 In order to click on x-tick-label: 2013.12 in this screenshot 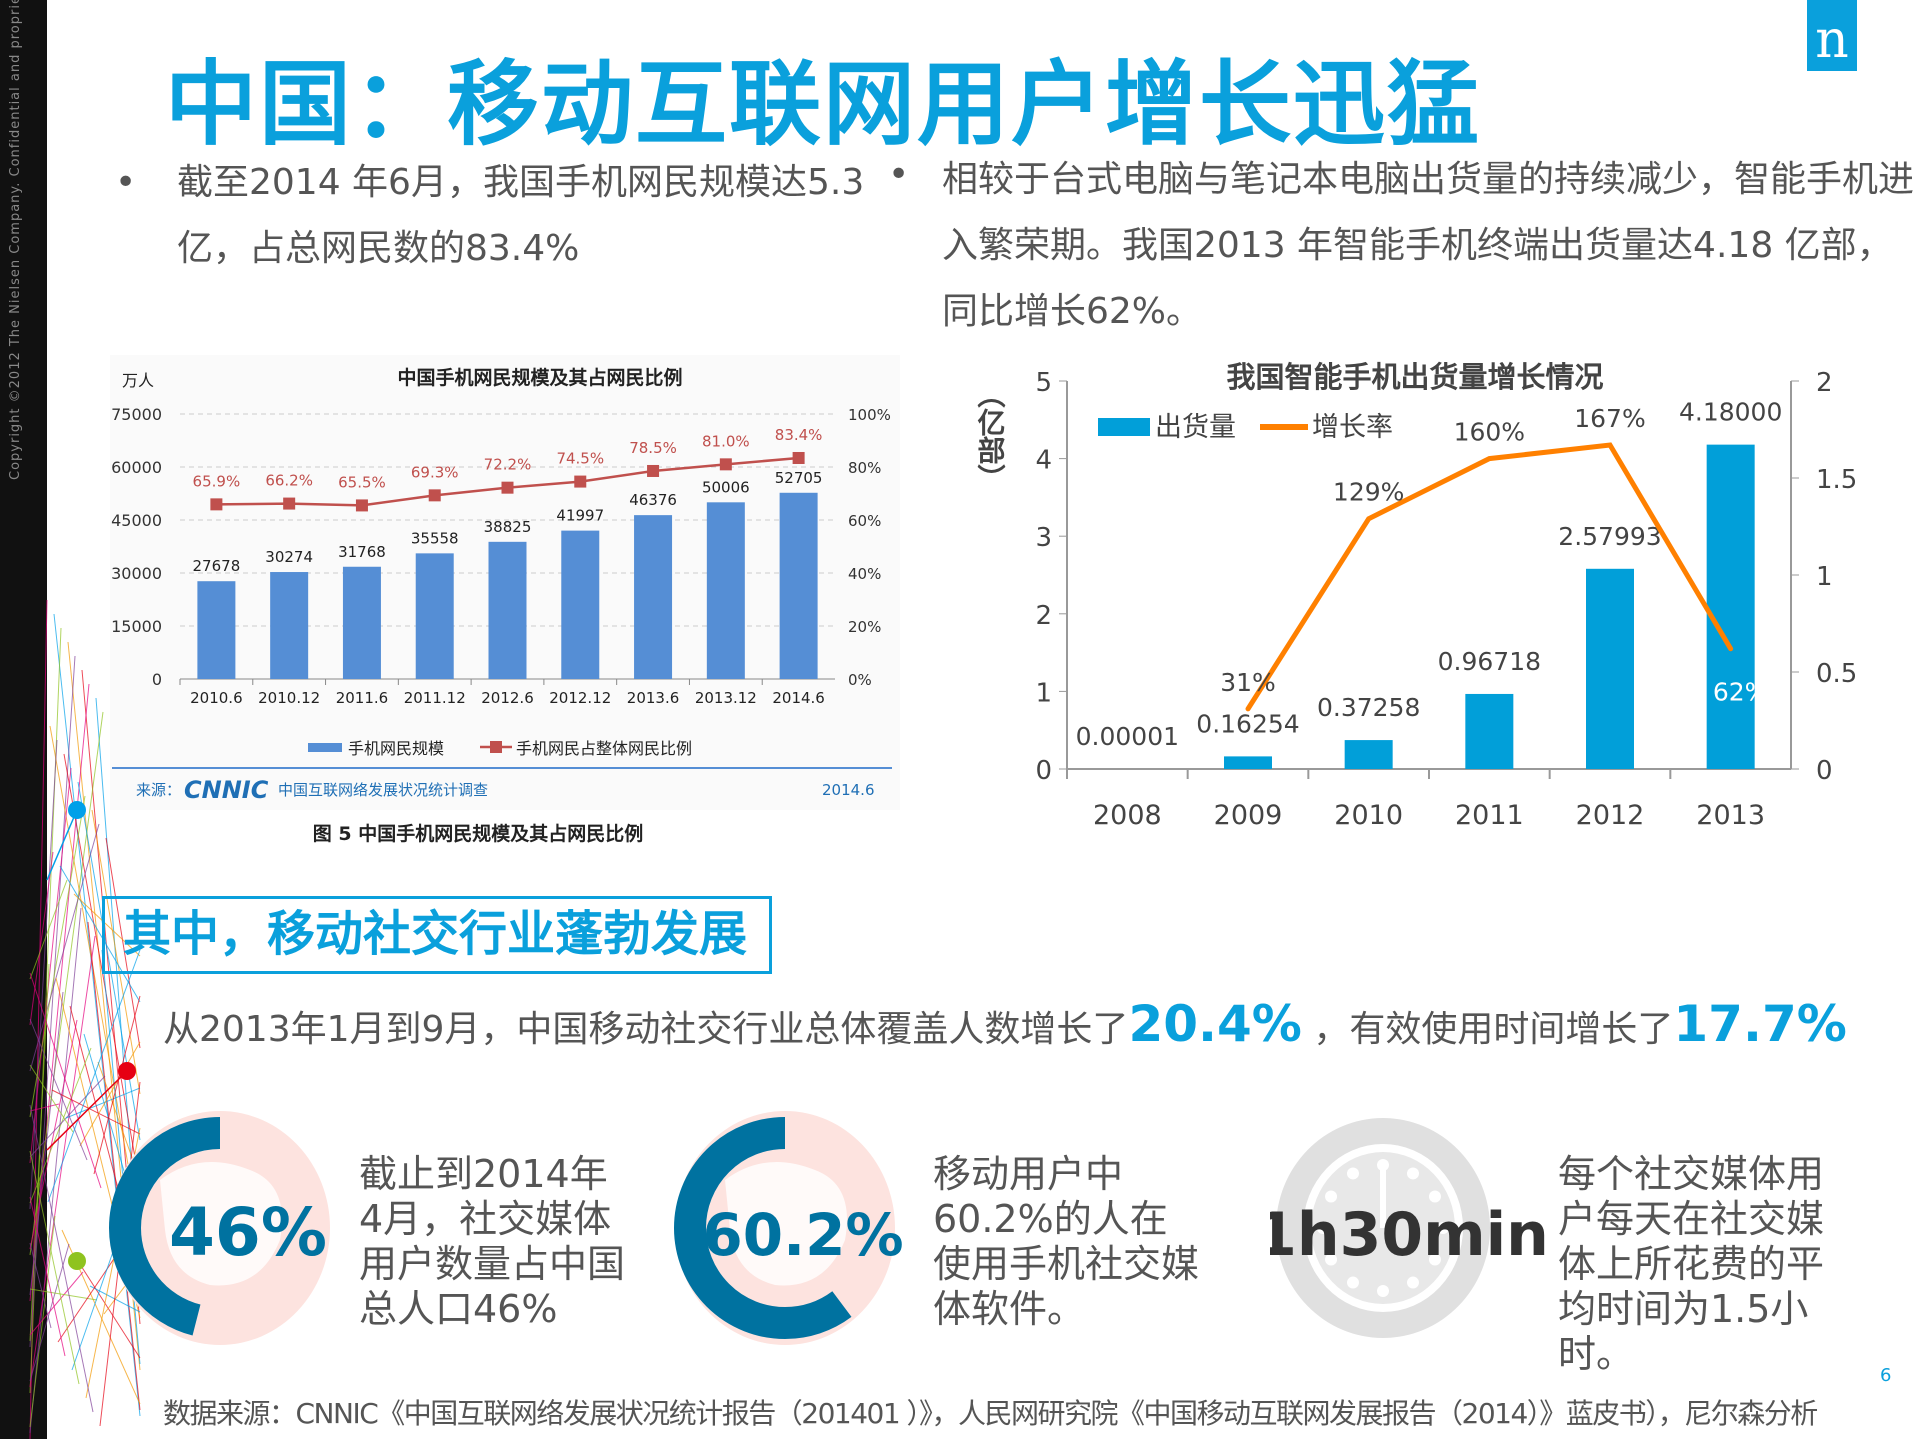, I will do `click(726, 698)`.